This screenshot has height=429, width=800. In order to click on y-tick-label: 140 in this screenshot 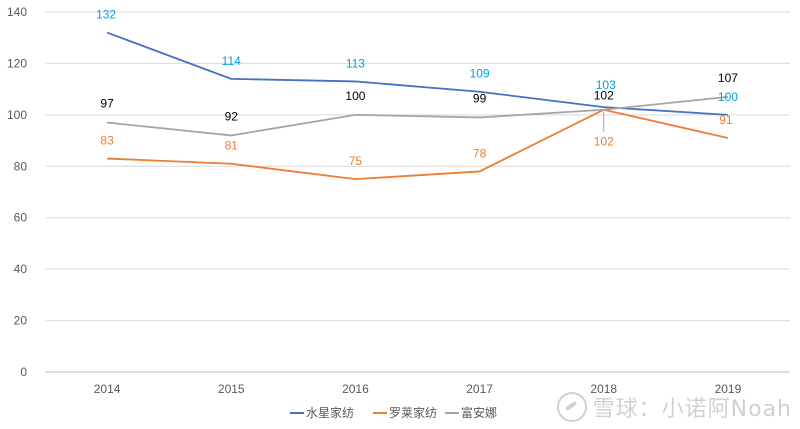, I will do `click(17, 12)`.